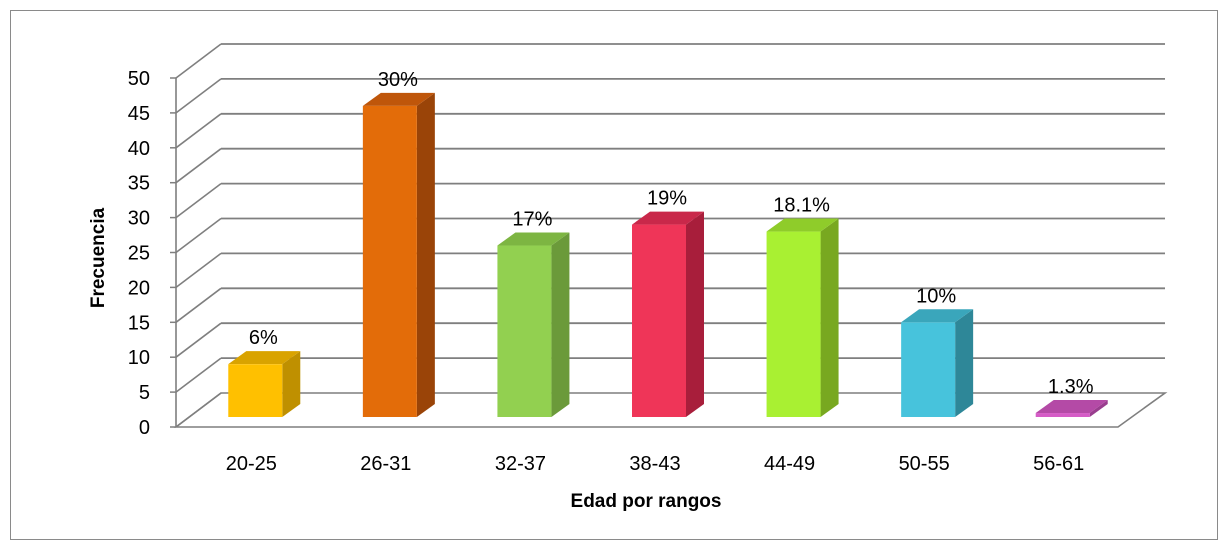  Describe the element at coordinates (139, 323) in the screenshot. I see `y-tick-label: 15` at that location.